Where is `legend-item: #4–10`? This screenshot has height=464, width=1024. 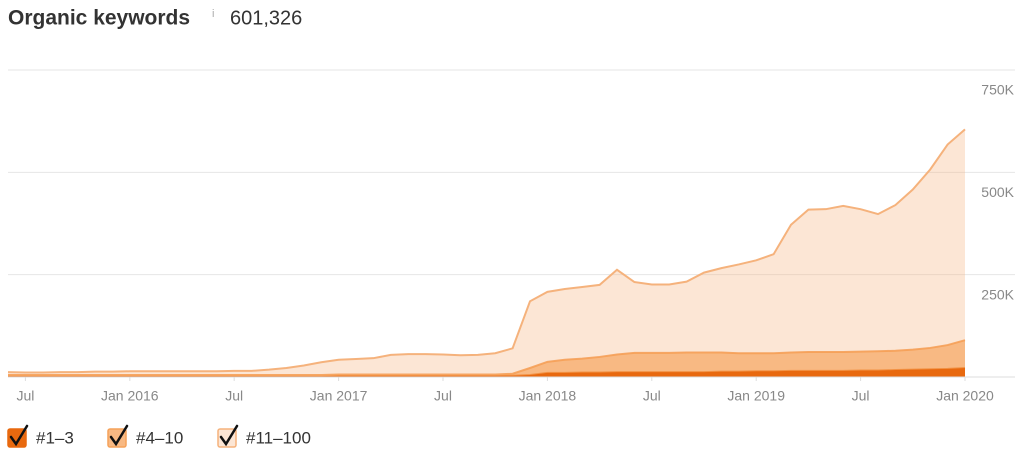 legend-item: #4–10 is located at coordinates (145, 436).